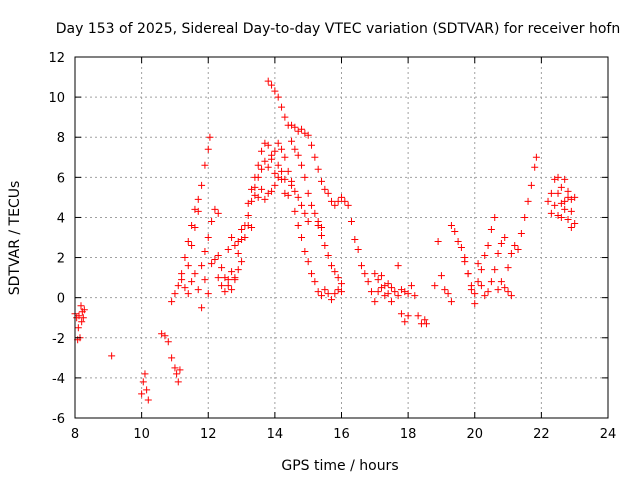  I want to click on x-tick-label: 16, so click(341, 434).